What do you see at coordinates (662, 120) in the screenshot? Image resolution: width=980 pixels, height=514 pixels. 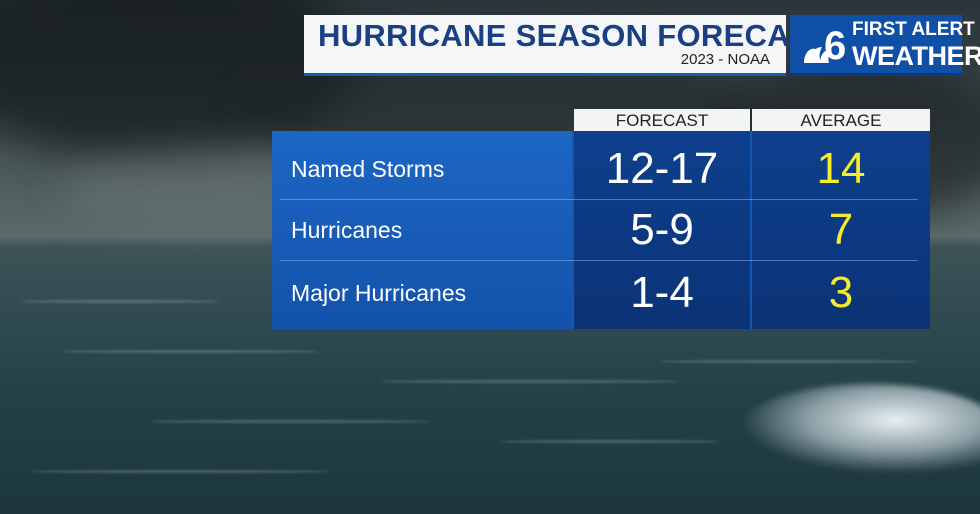 I see `column-header-forecast: FORECAST` at bounding box center [662, 120].